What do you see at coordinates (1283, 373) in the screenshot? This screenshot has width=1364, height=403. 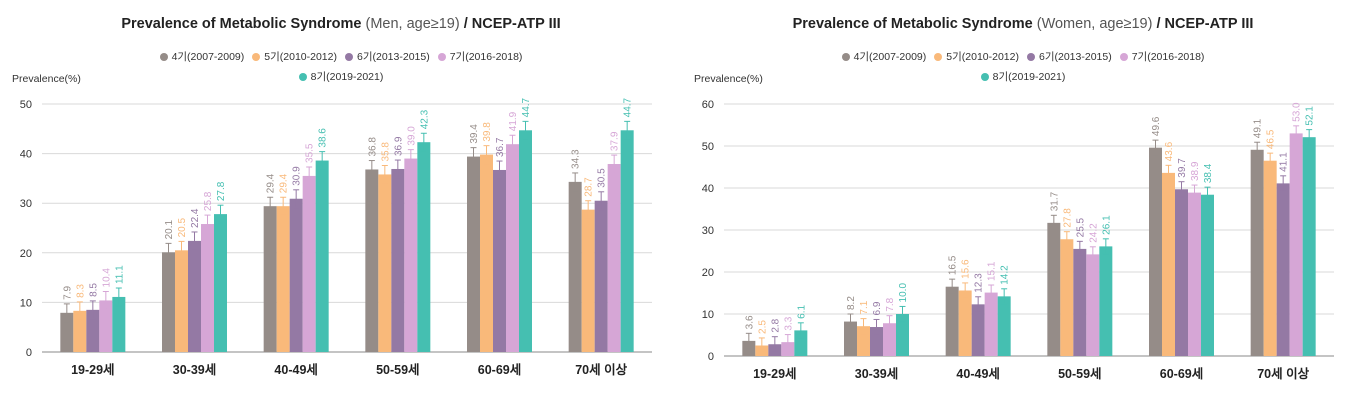 I see `x-tick-label: 70세 이상` at bounding box center [1283, 373].